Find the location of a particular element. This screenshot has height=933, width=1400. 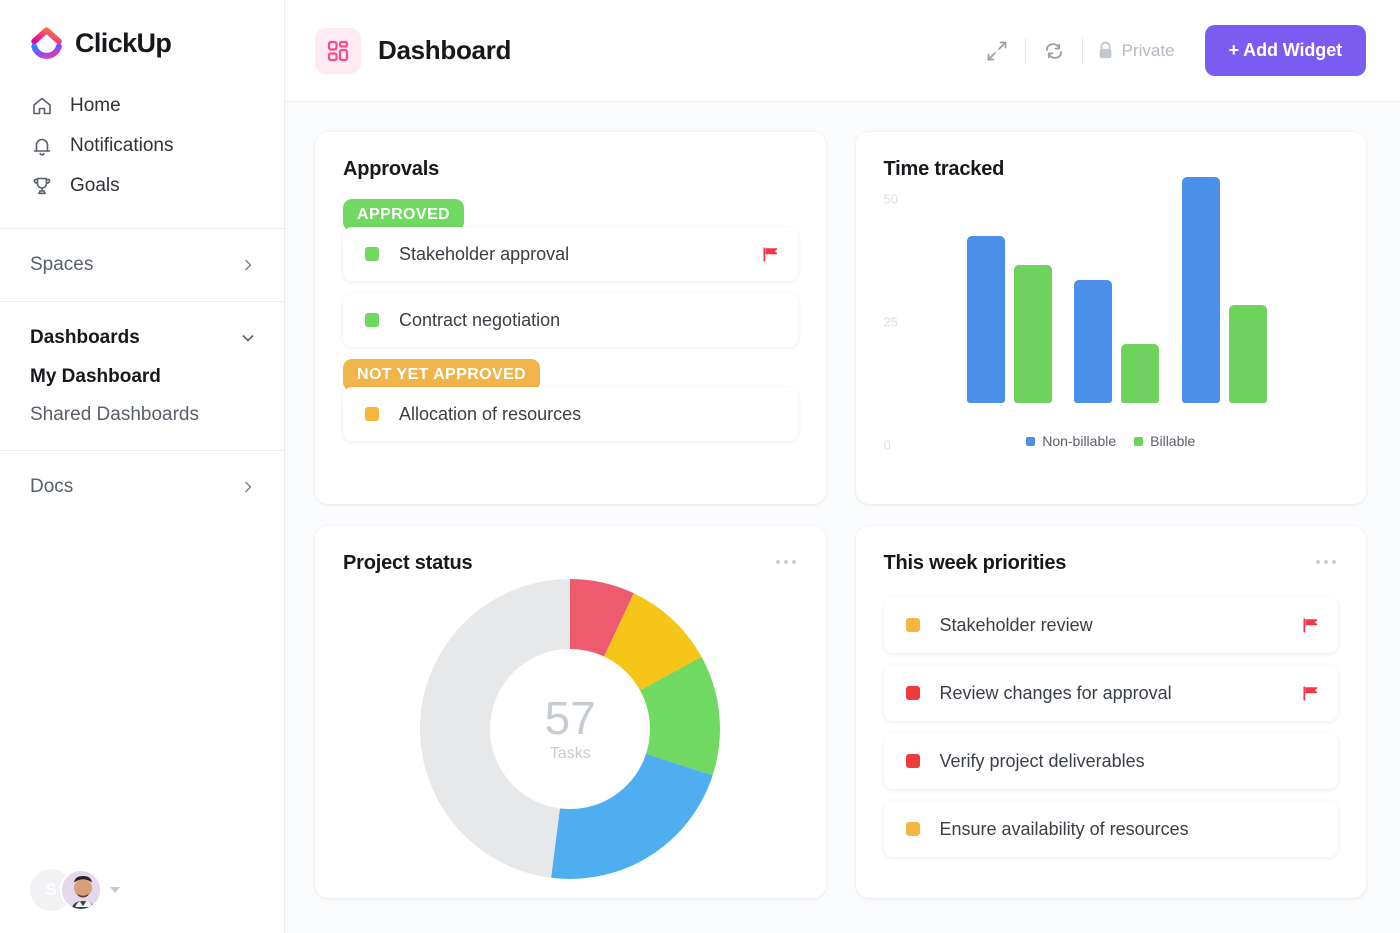

top-bar-actions: Private + Add Widget is located at coordinates (1170, 50).